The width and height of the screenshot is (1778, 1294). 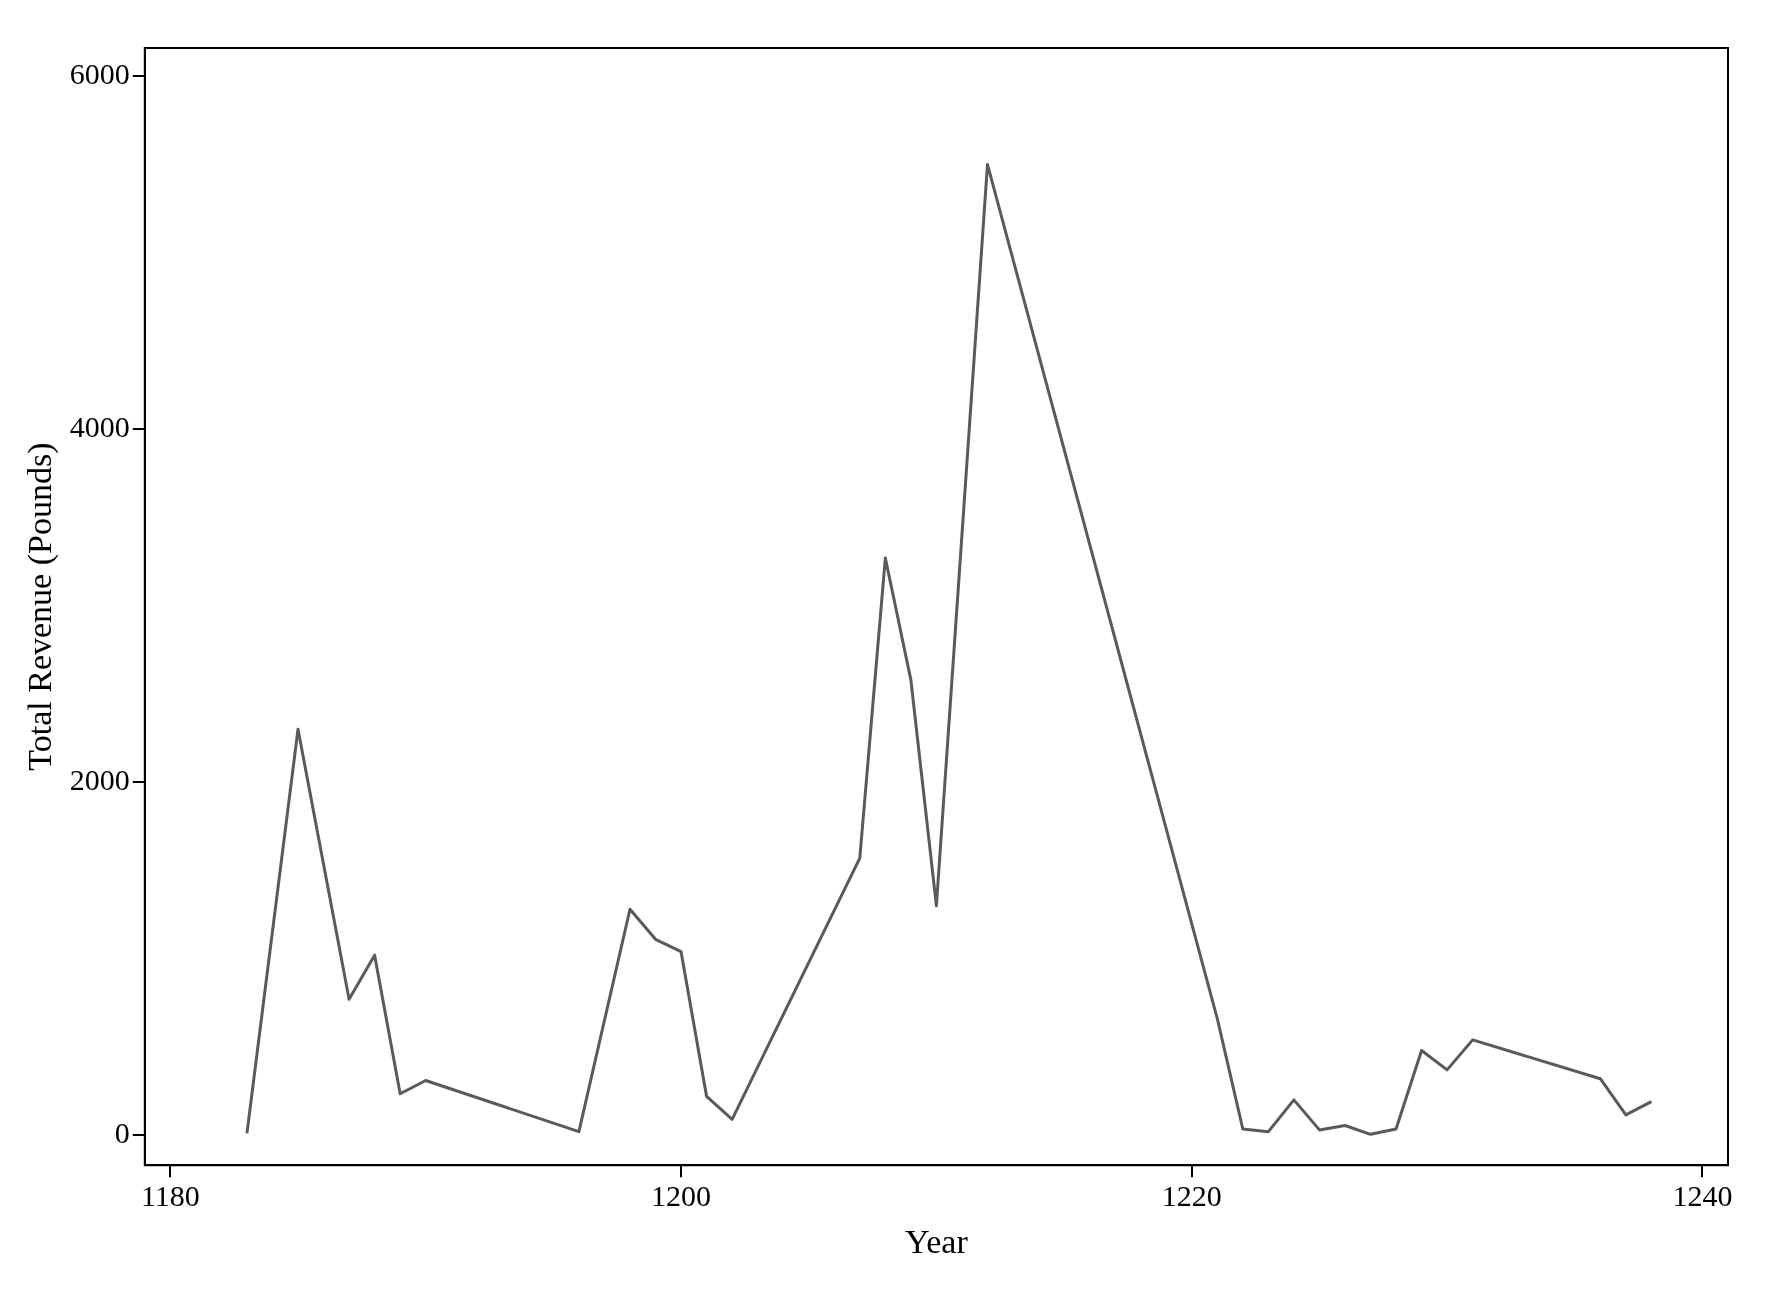 What do you see at coordinates (99, 780) in the screenshot?
I see `y-tick-label: 2000` at bounding box center [99, 780].